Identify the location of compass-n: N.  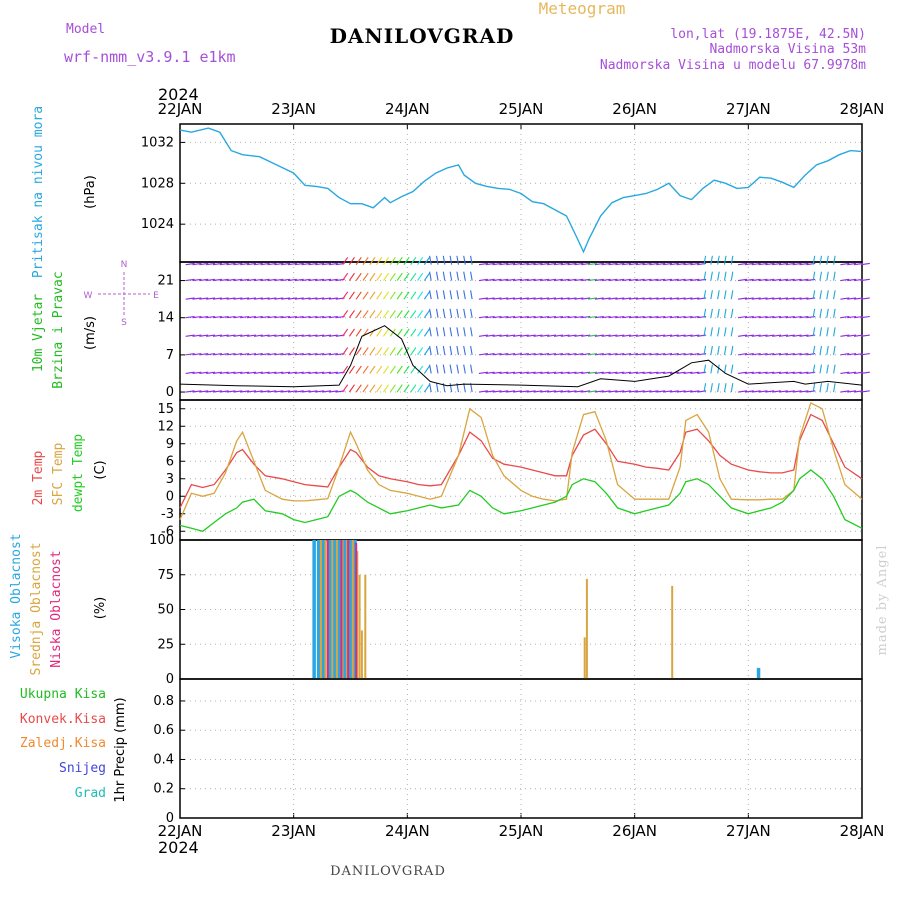
(124, 265).